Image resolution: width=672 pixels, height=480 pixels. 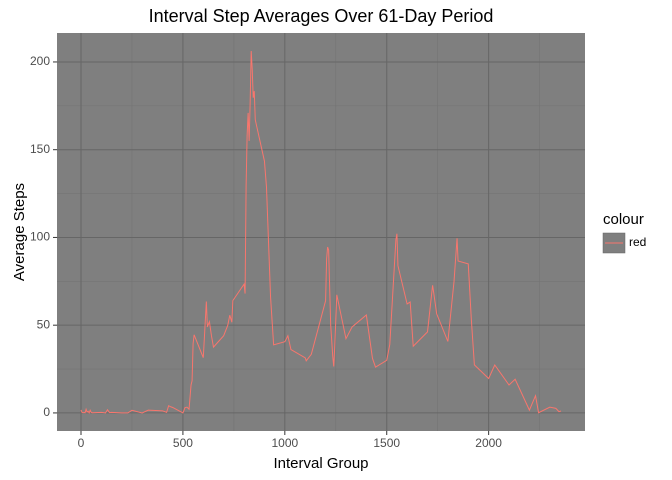 I want to click on y-tick-label: 50, so click(x=44, y=324).